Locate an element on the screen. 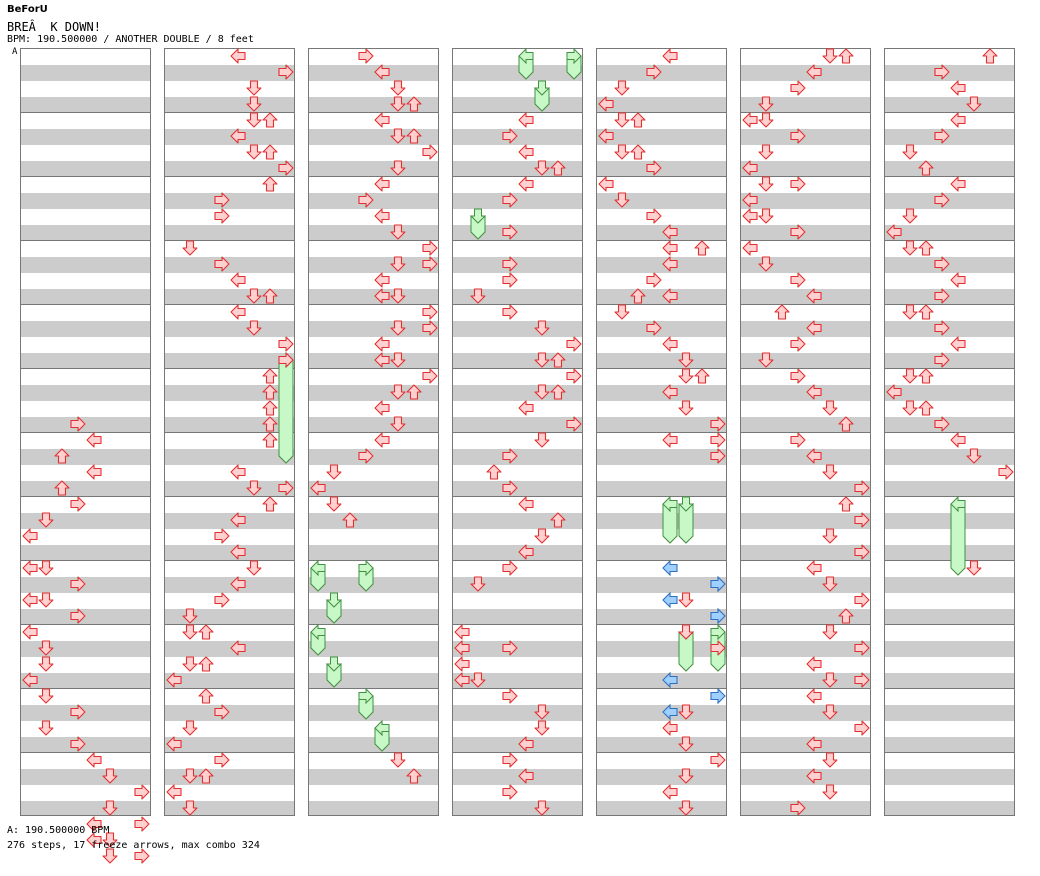 The height and width of the screenshot is (876, 1040). bpm-summary: A: 190.500000 BPM is located at coordinates (58, 830).